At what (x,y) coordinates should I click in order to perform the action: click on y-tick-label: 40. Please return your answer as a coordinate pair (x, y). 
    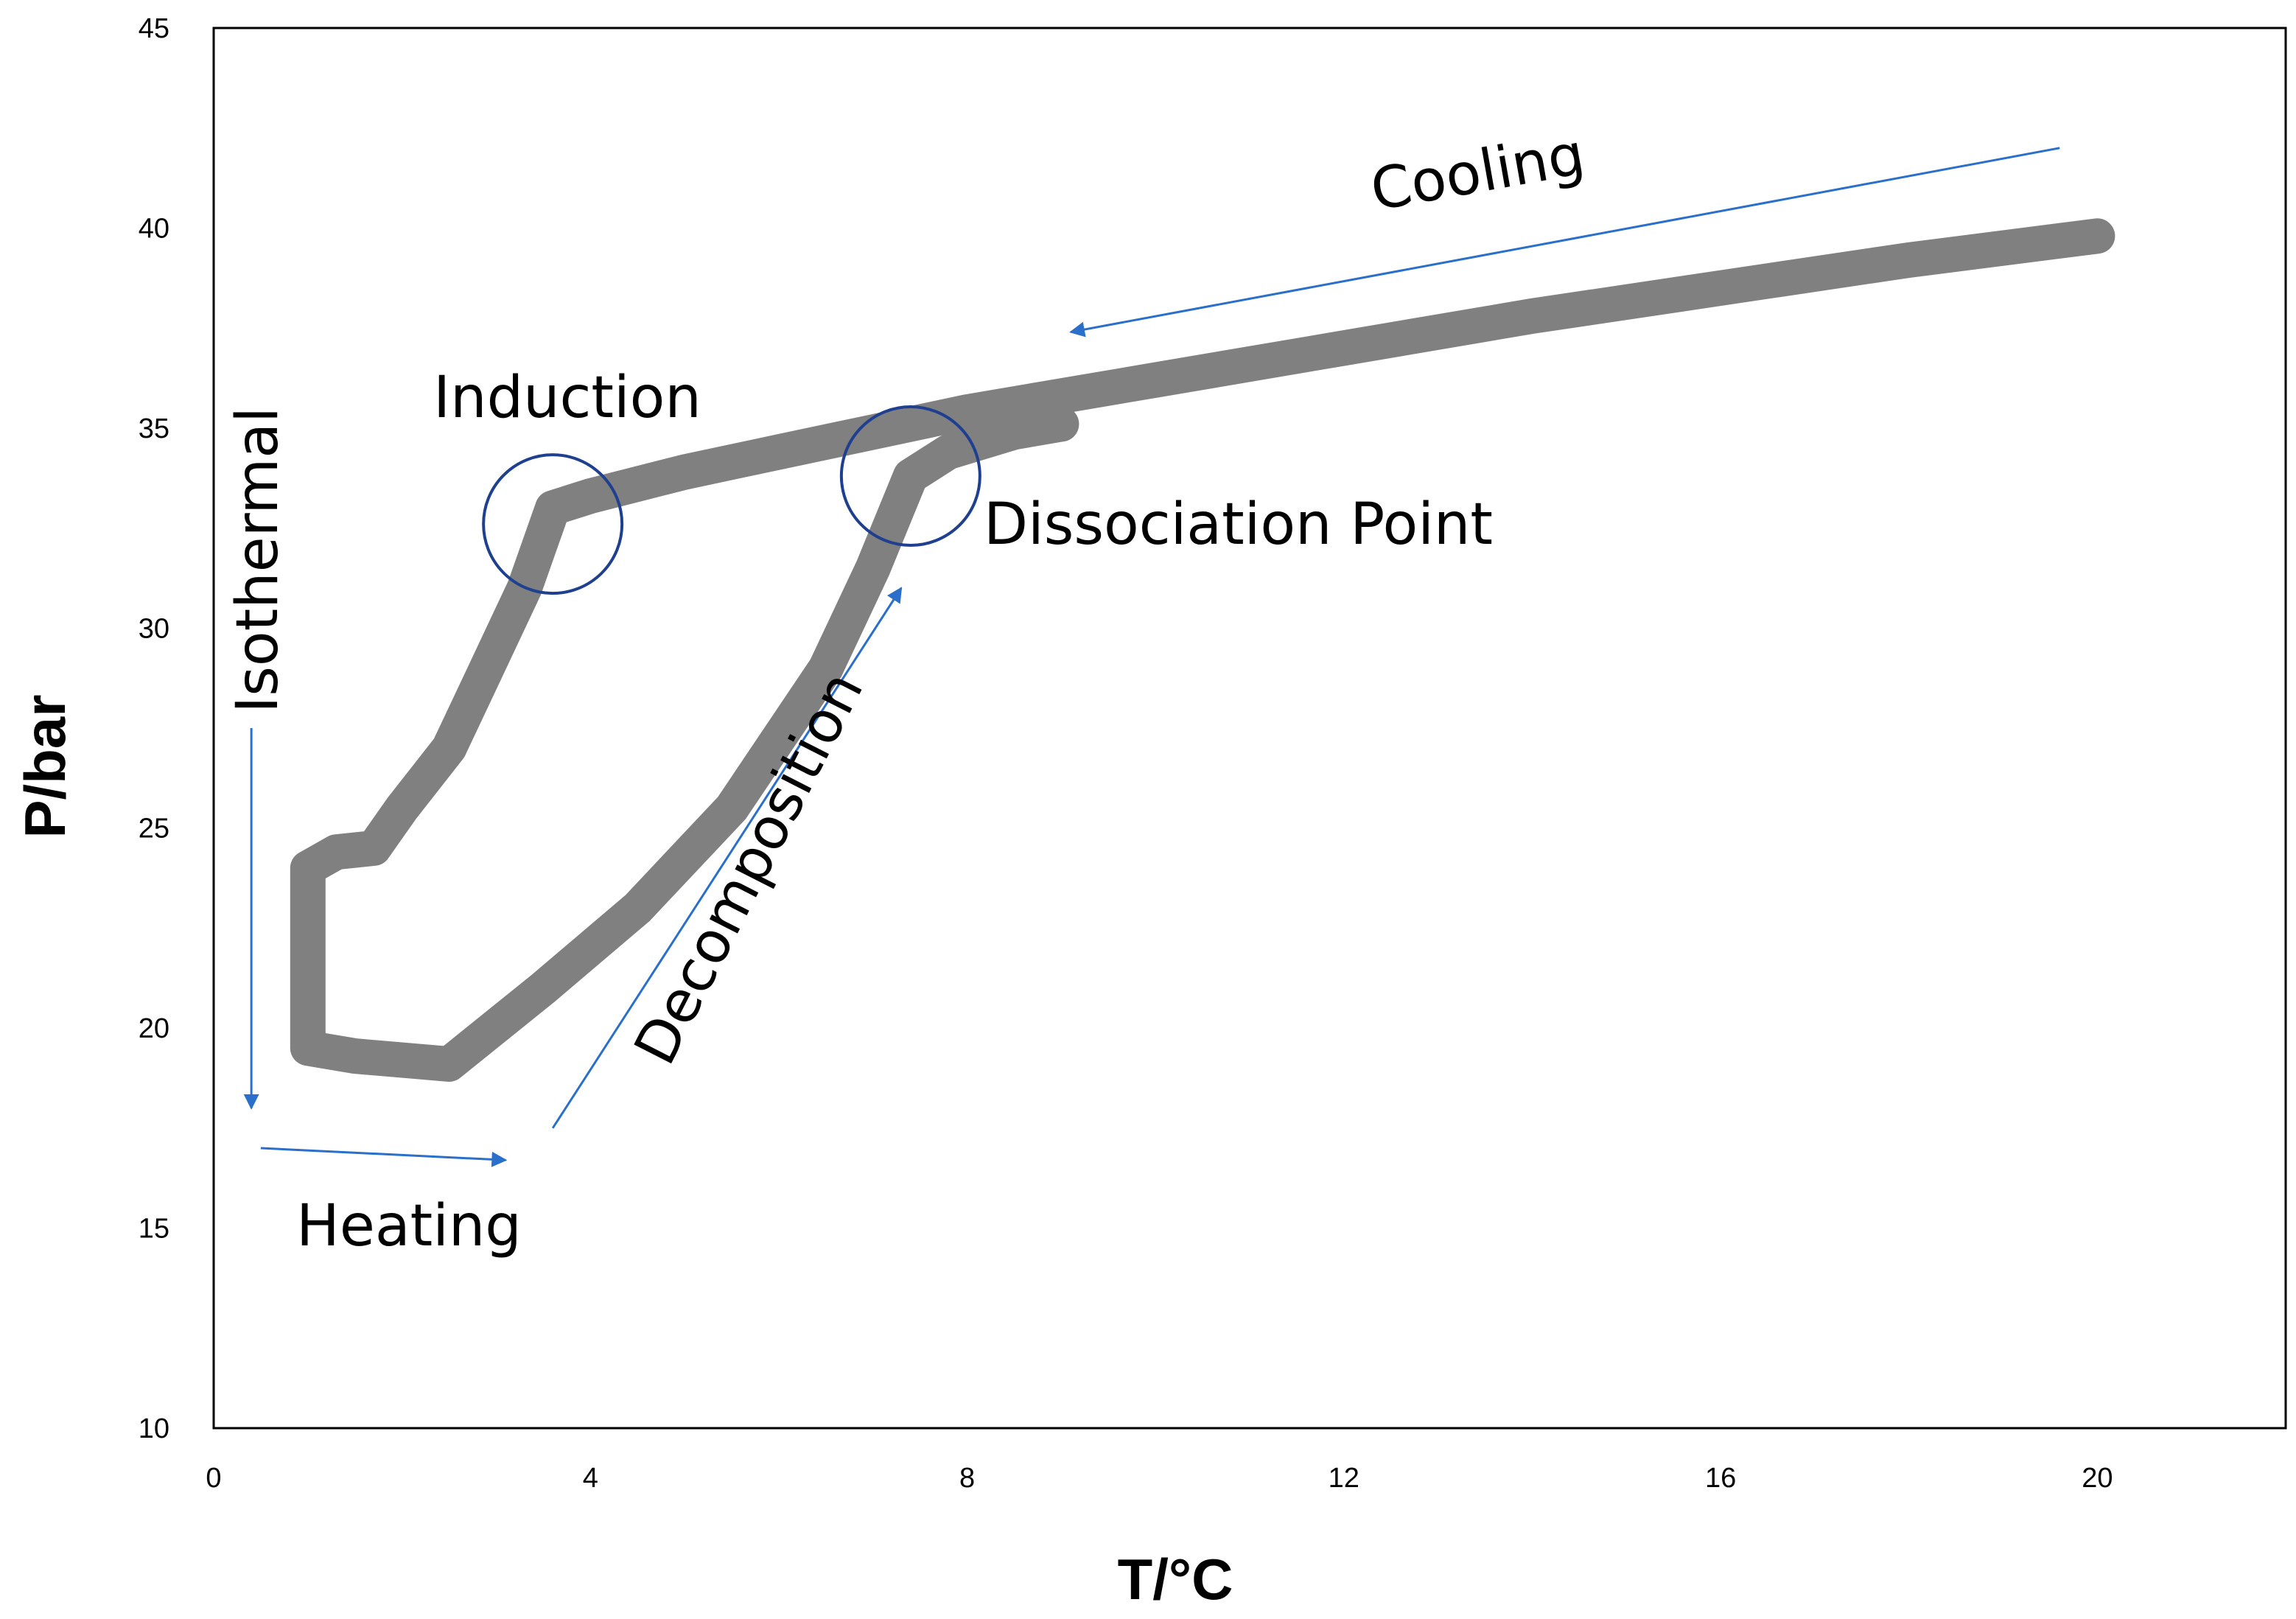
    Looking at the image, I should click on (154, 228).